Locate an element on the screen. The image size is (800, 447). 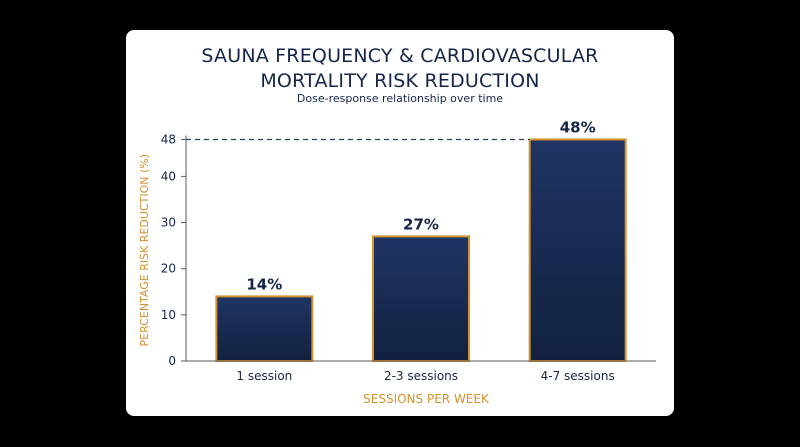
y-tick-label-20: 20 is located at coordinates (168, 269).